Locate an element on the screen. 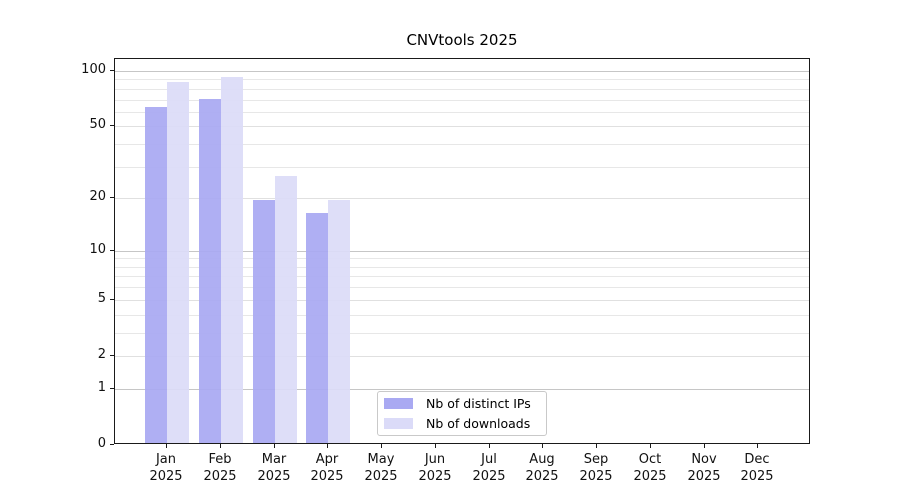  legend-item-downloads: Nb of downloads is located at coordinates (462, 424).